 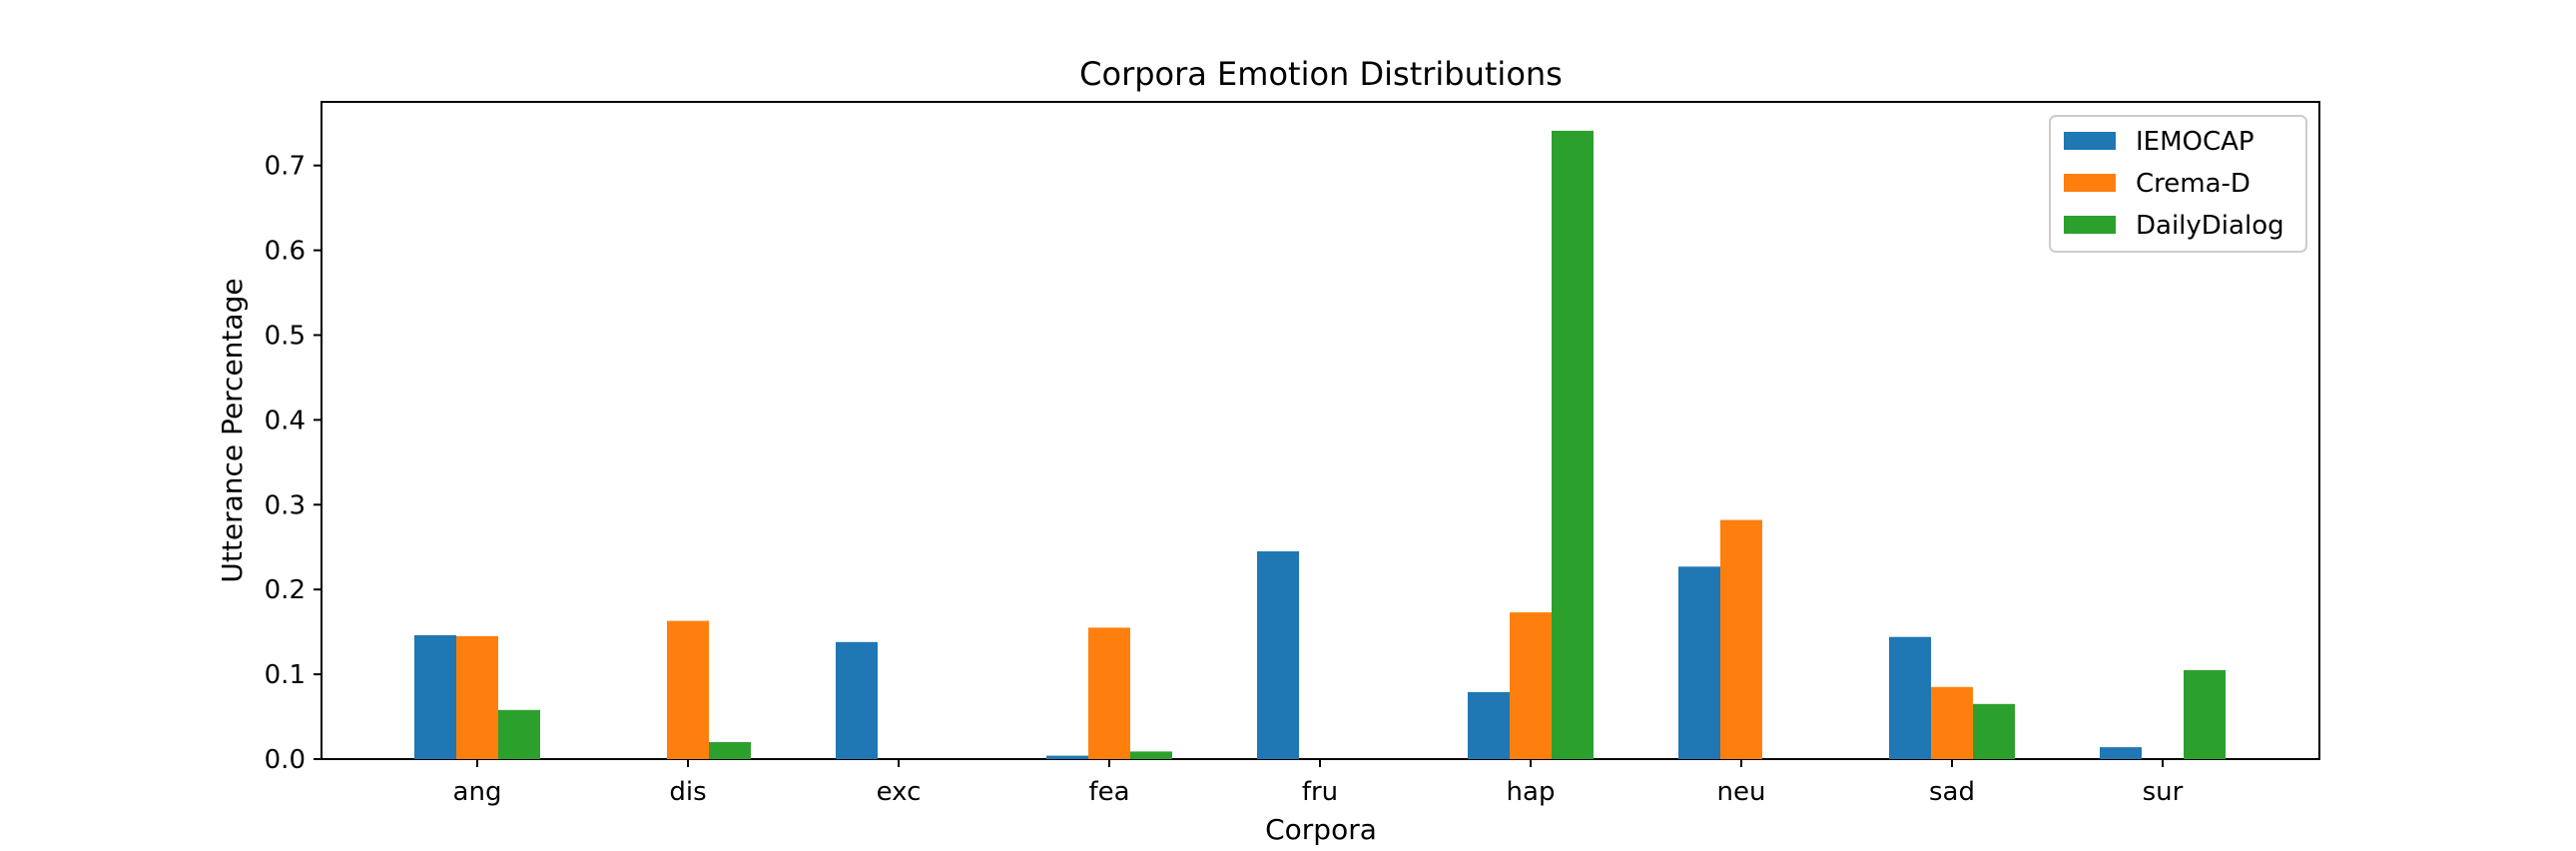 What do you see at coordinates (1699, 663) in the screenshot?
I see `bar-iemocap-neu` at bounding box center [1699, 663].